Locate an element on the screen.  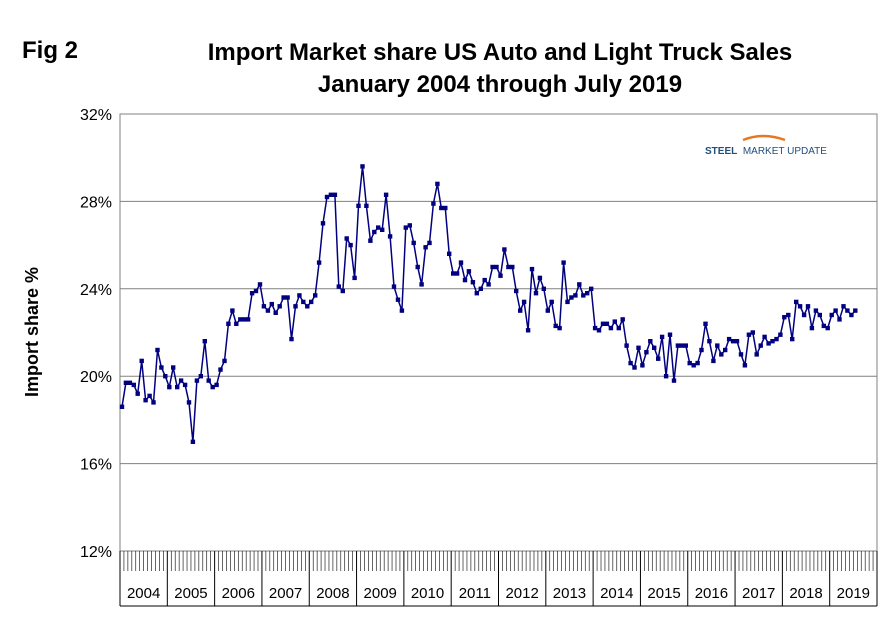
x-tick-label: 2012 is located at coordinates (521, 593).